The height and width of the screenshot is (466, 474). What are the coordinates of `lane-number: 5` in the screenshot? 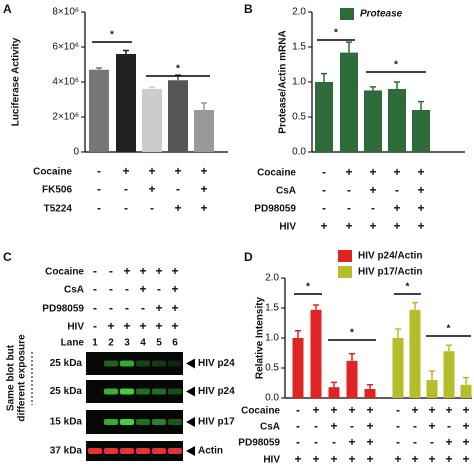 It's located at (159, 343).